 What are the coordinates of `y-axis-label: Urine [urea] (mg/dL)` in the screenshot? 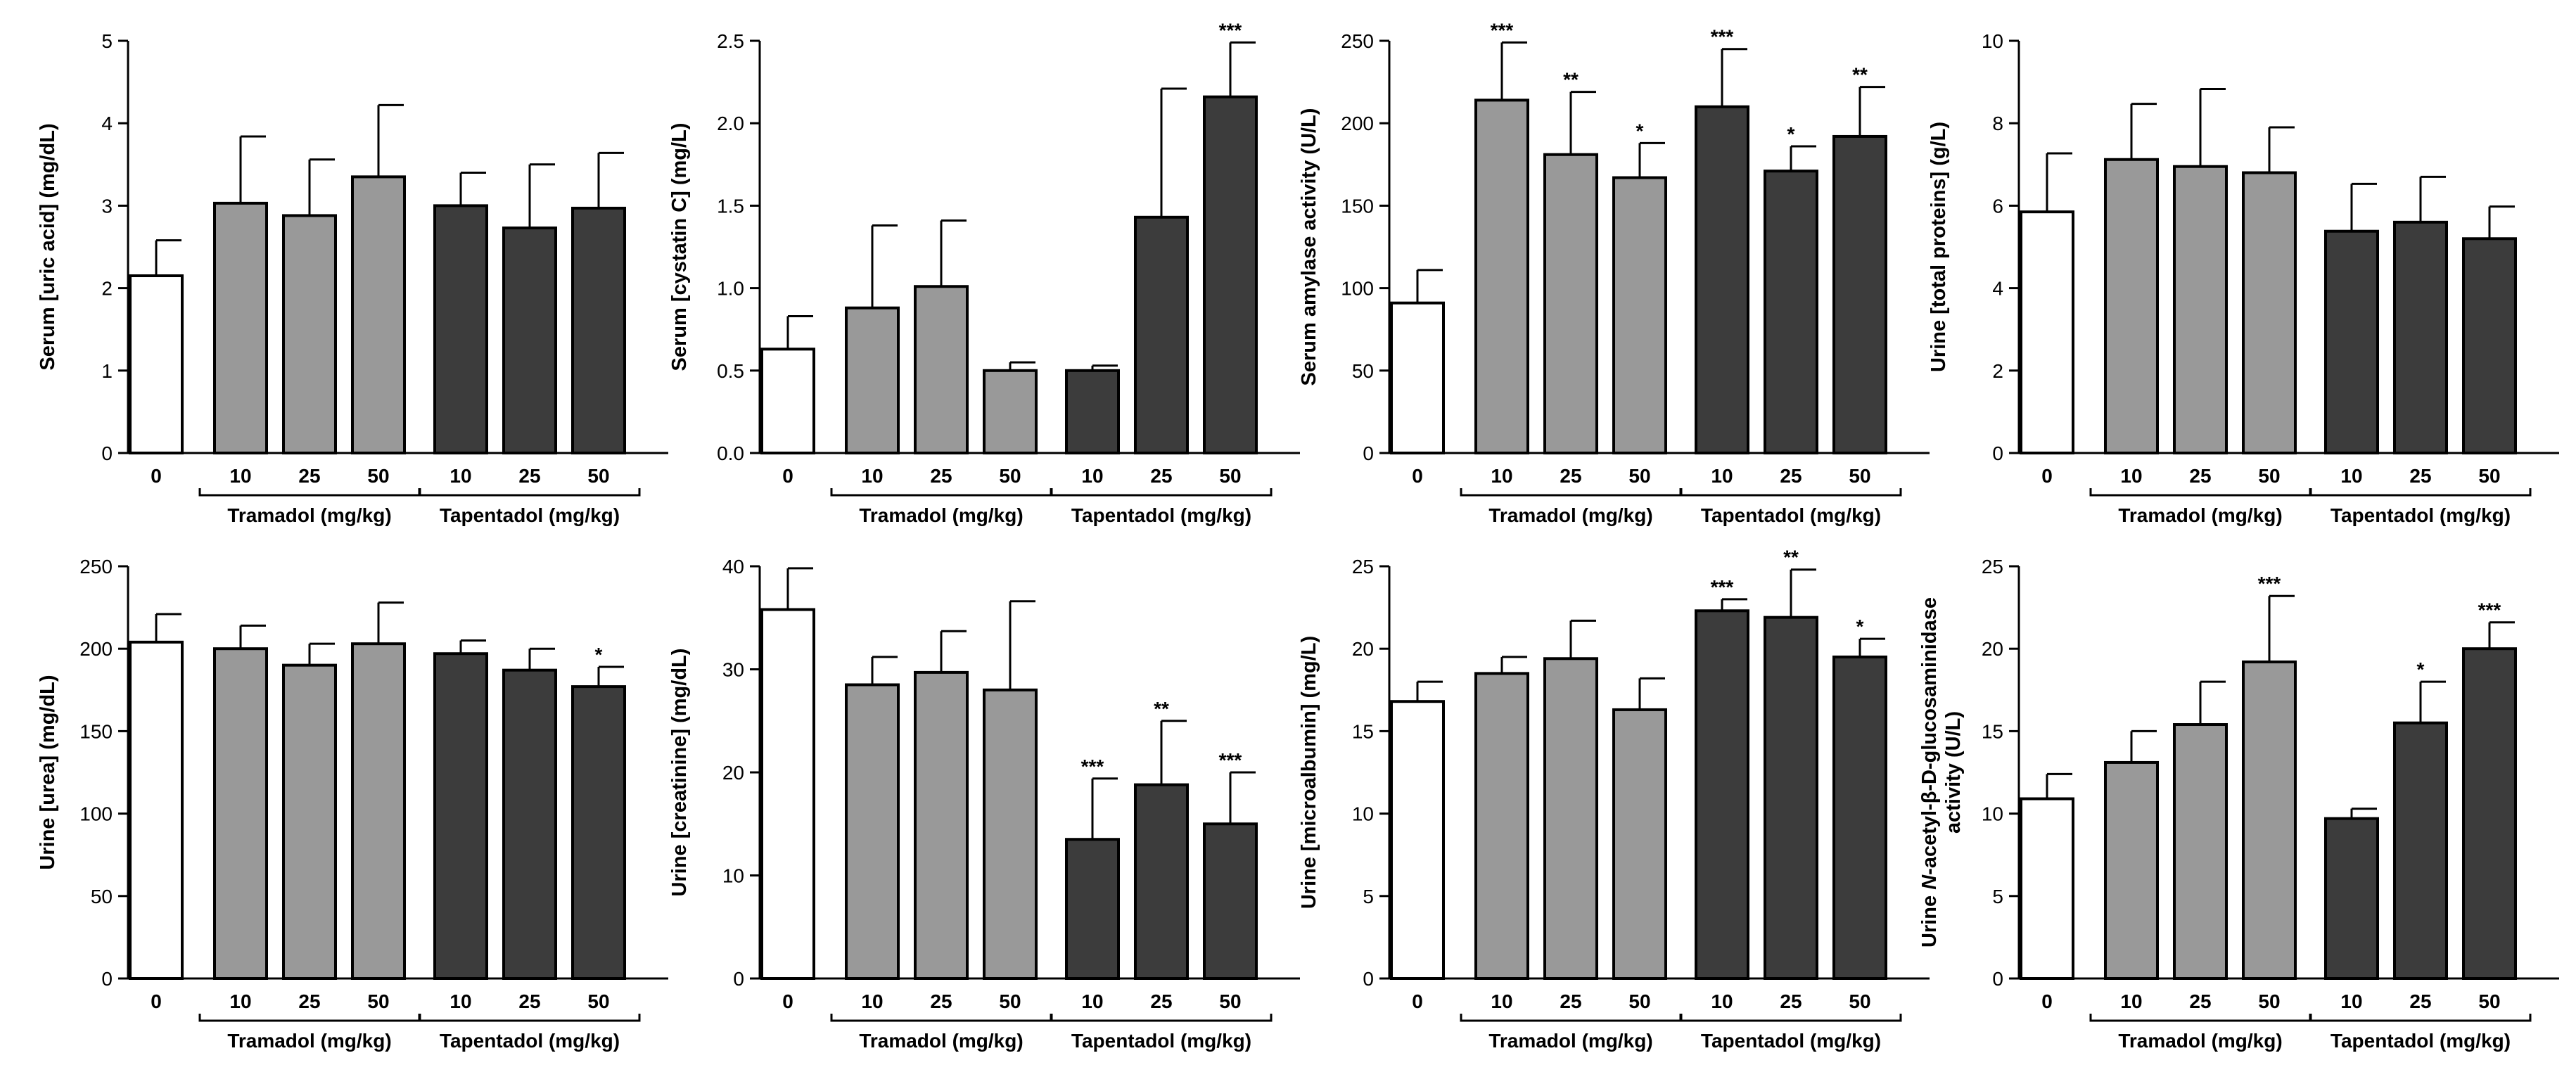 It's located at (48, 772).